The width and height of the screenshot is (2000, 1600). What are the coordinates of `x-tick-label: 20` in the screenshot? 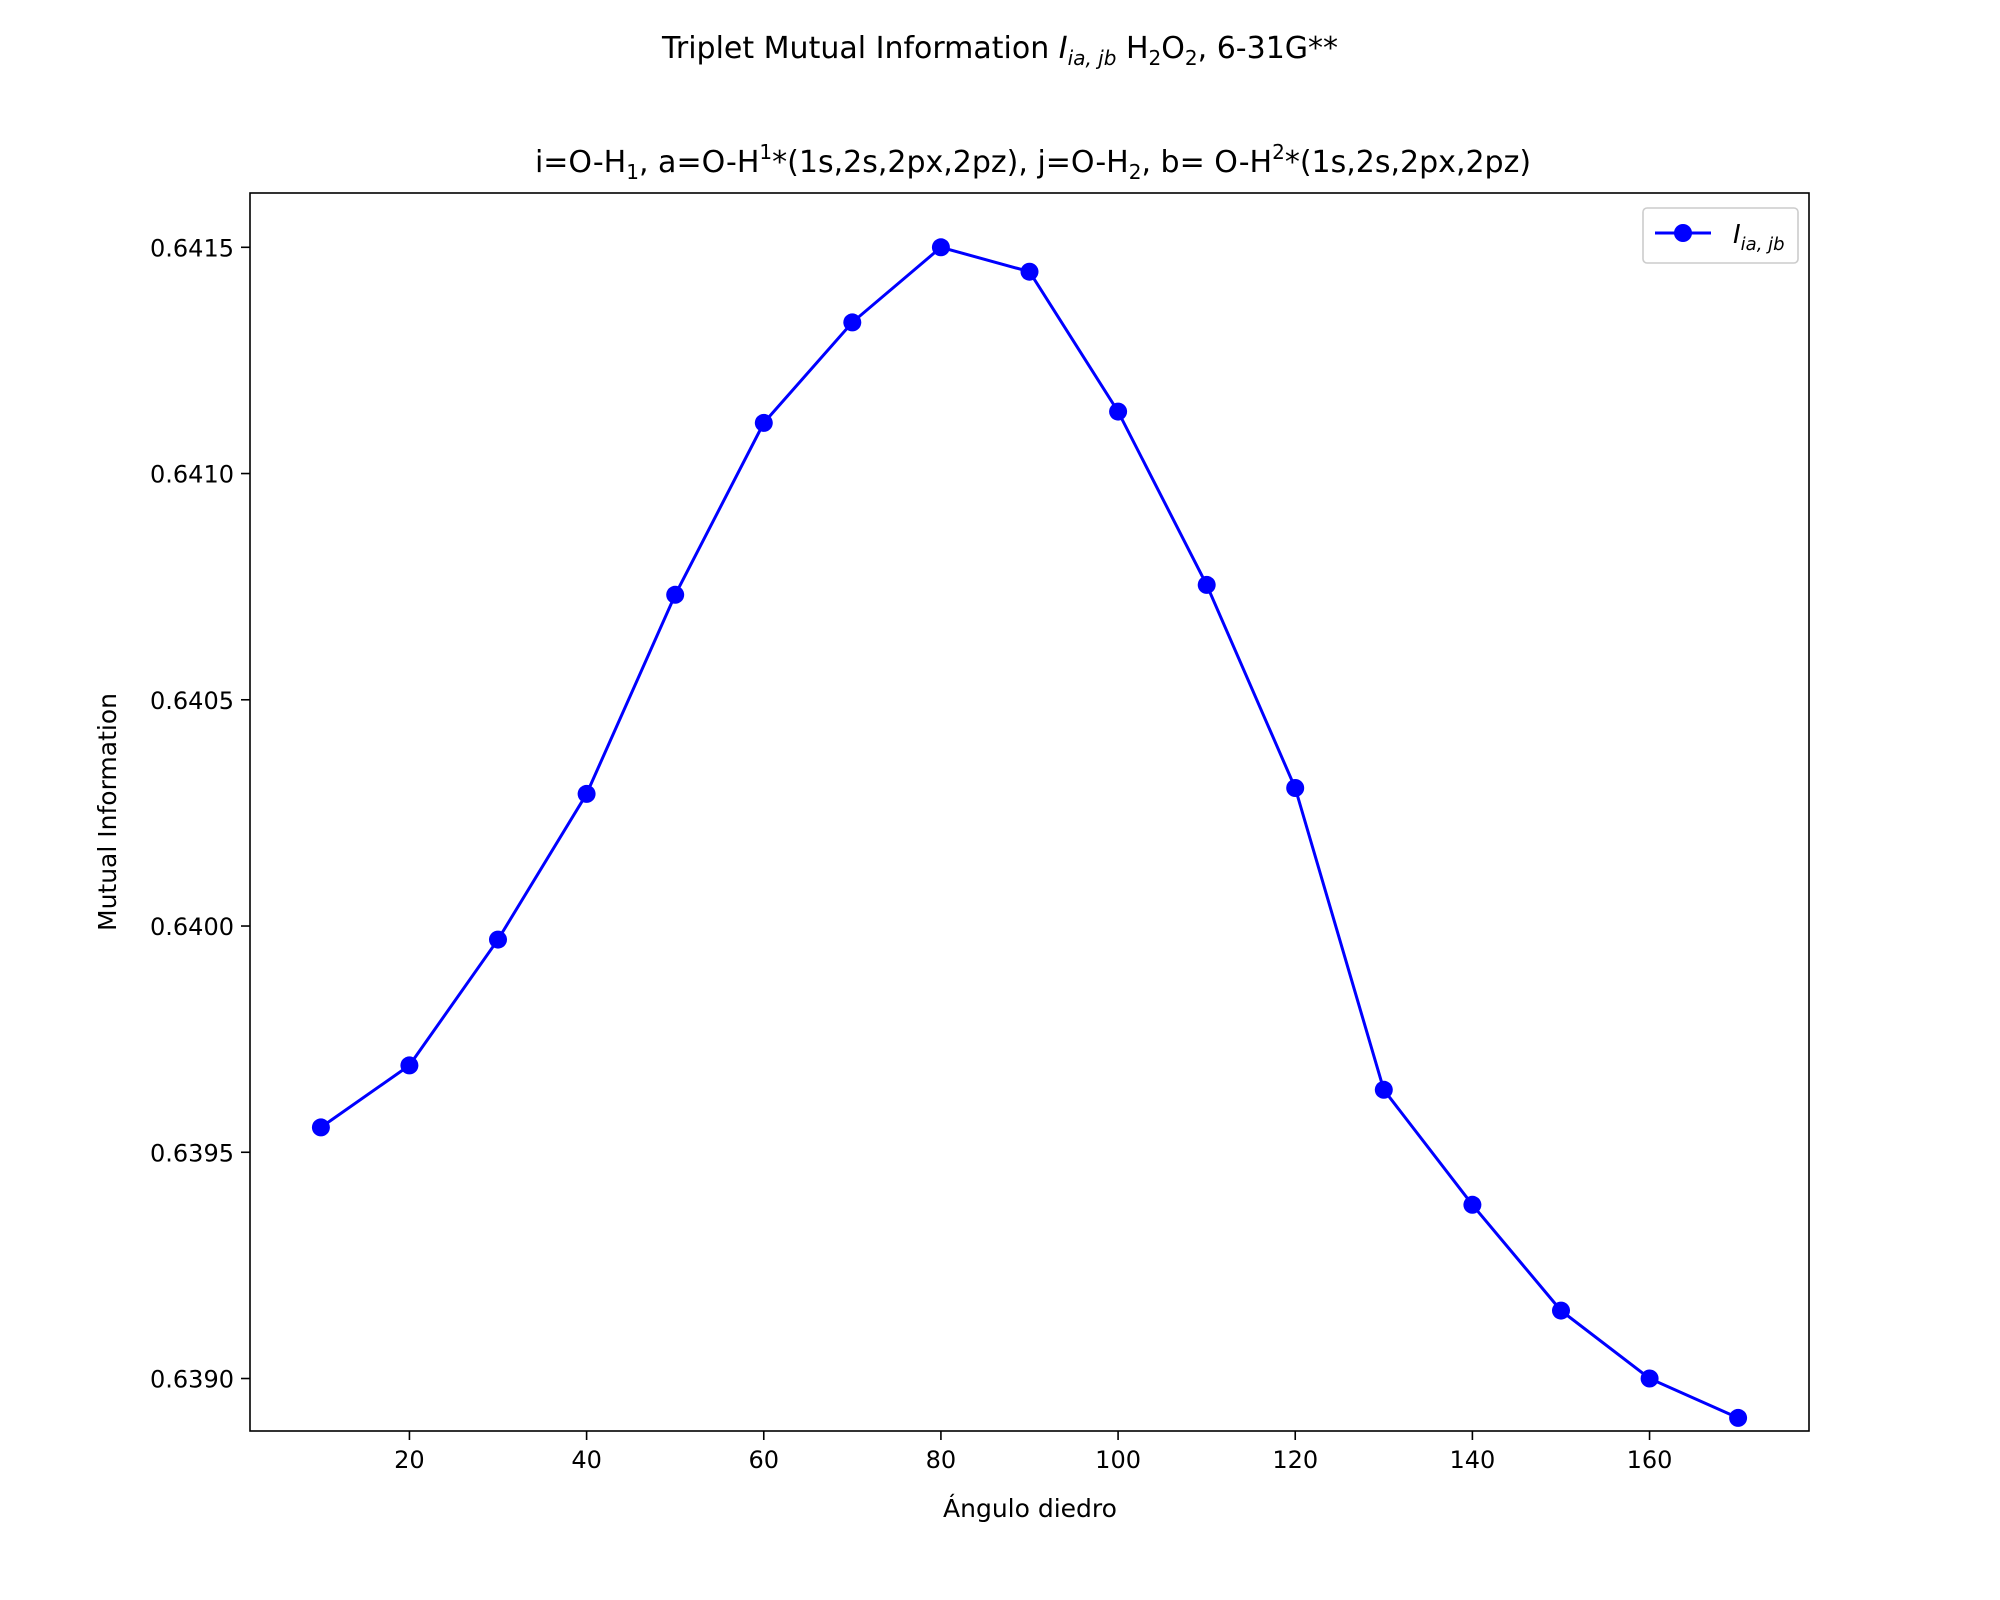 It's located at (409, 1460).